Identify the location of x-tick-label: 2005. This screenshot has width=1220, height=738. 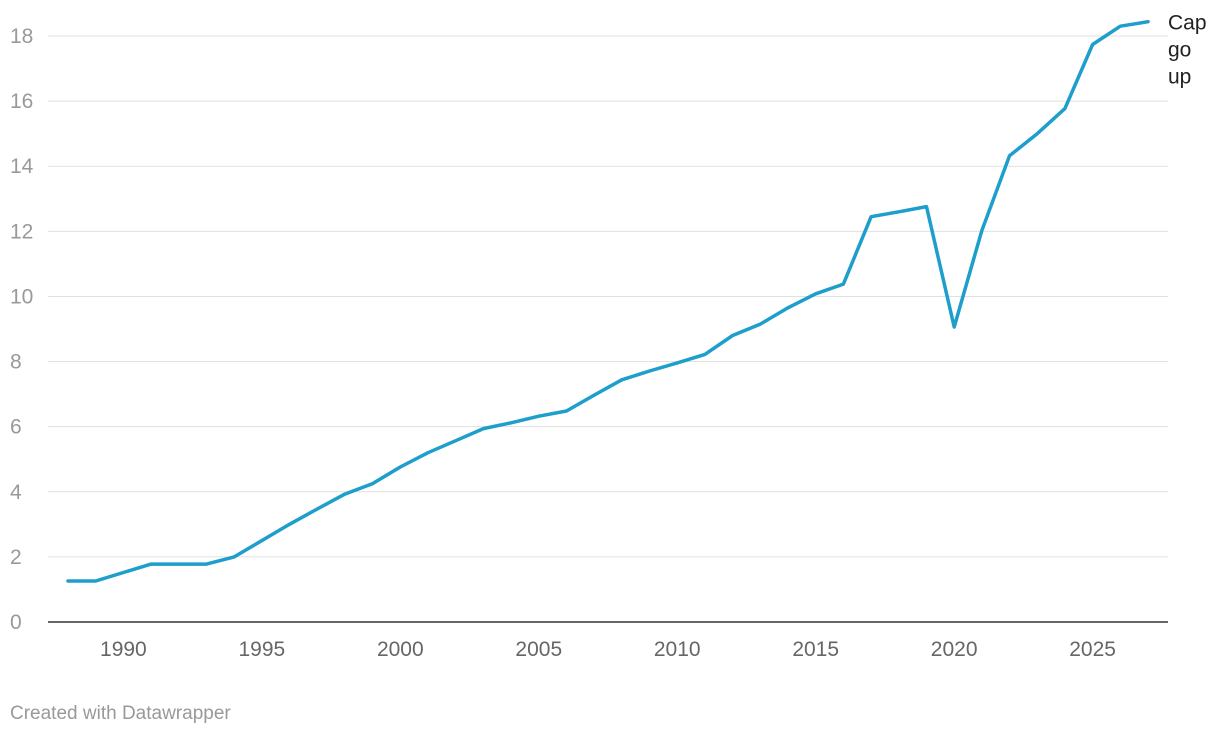
(538, 649).